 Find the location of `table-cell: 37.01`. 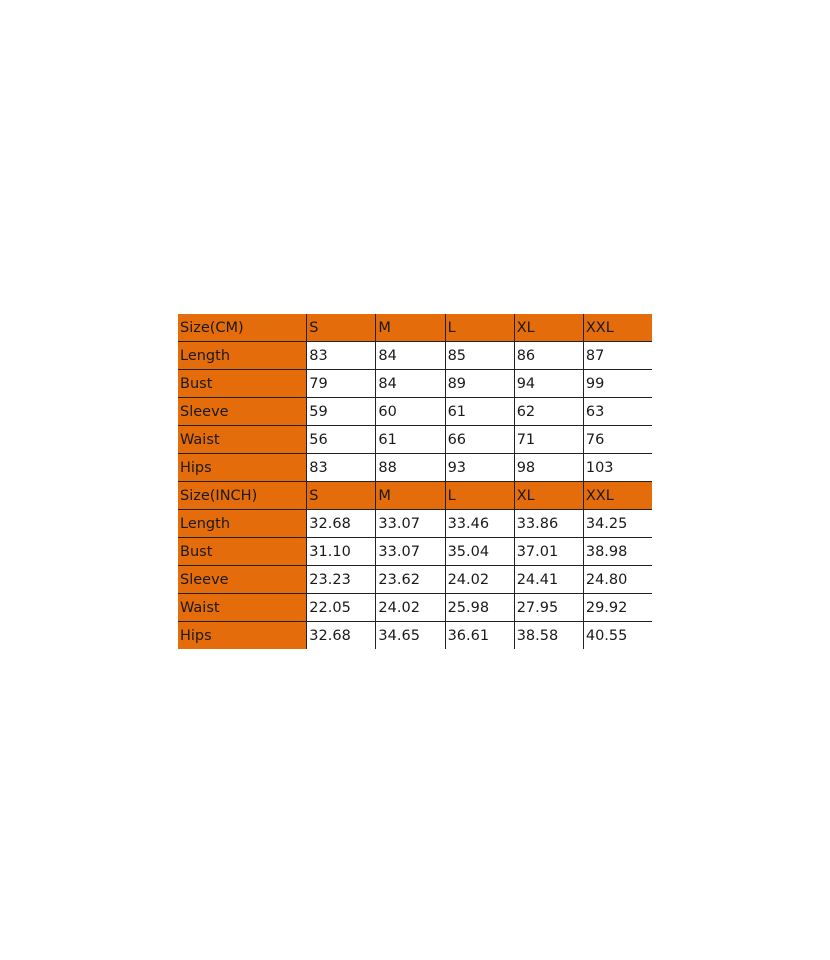

table-cell: 37.01 is located at coordinates (549, 551).